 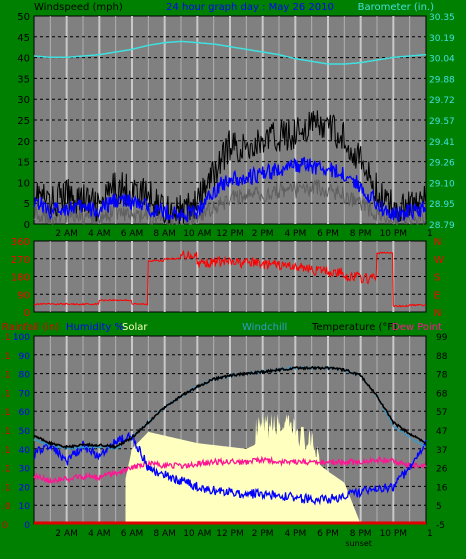 I want to click on temperature-tick-label: 68, so click(x=442, y=394).